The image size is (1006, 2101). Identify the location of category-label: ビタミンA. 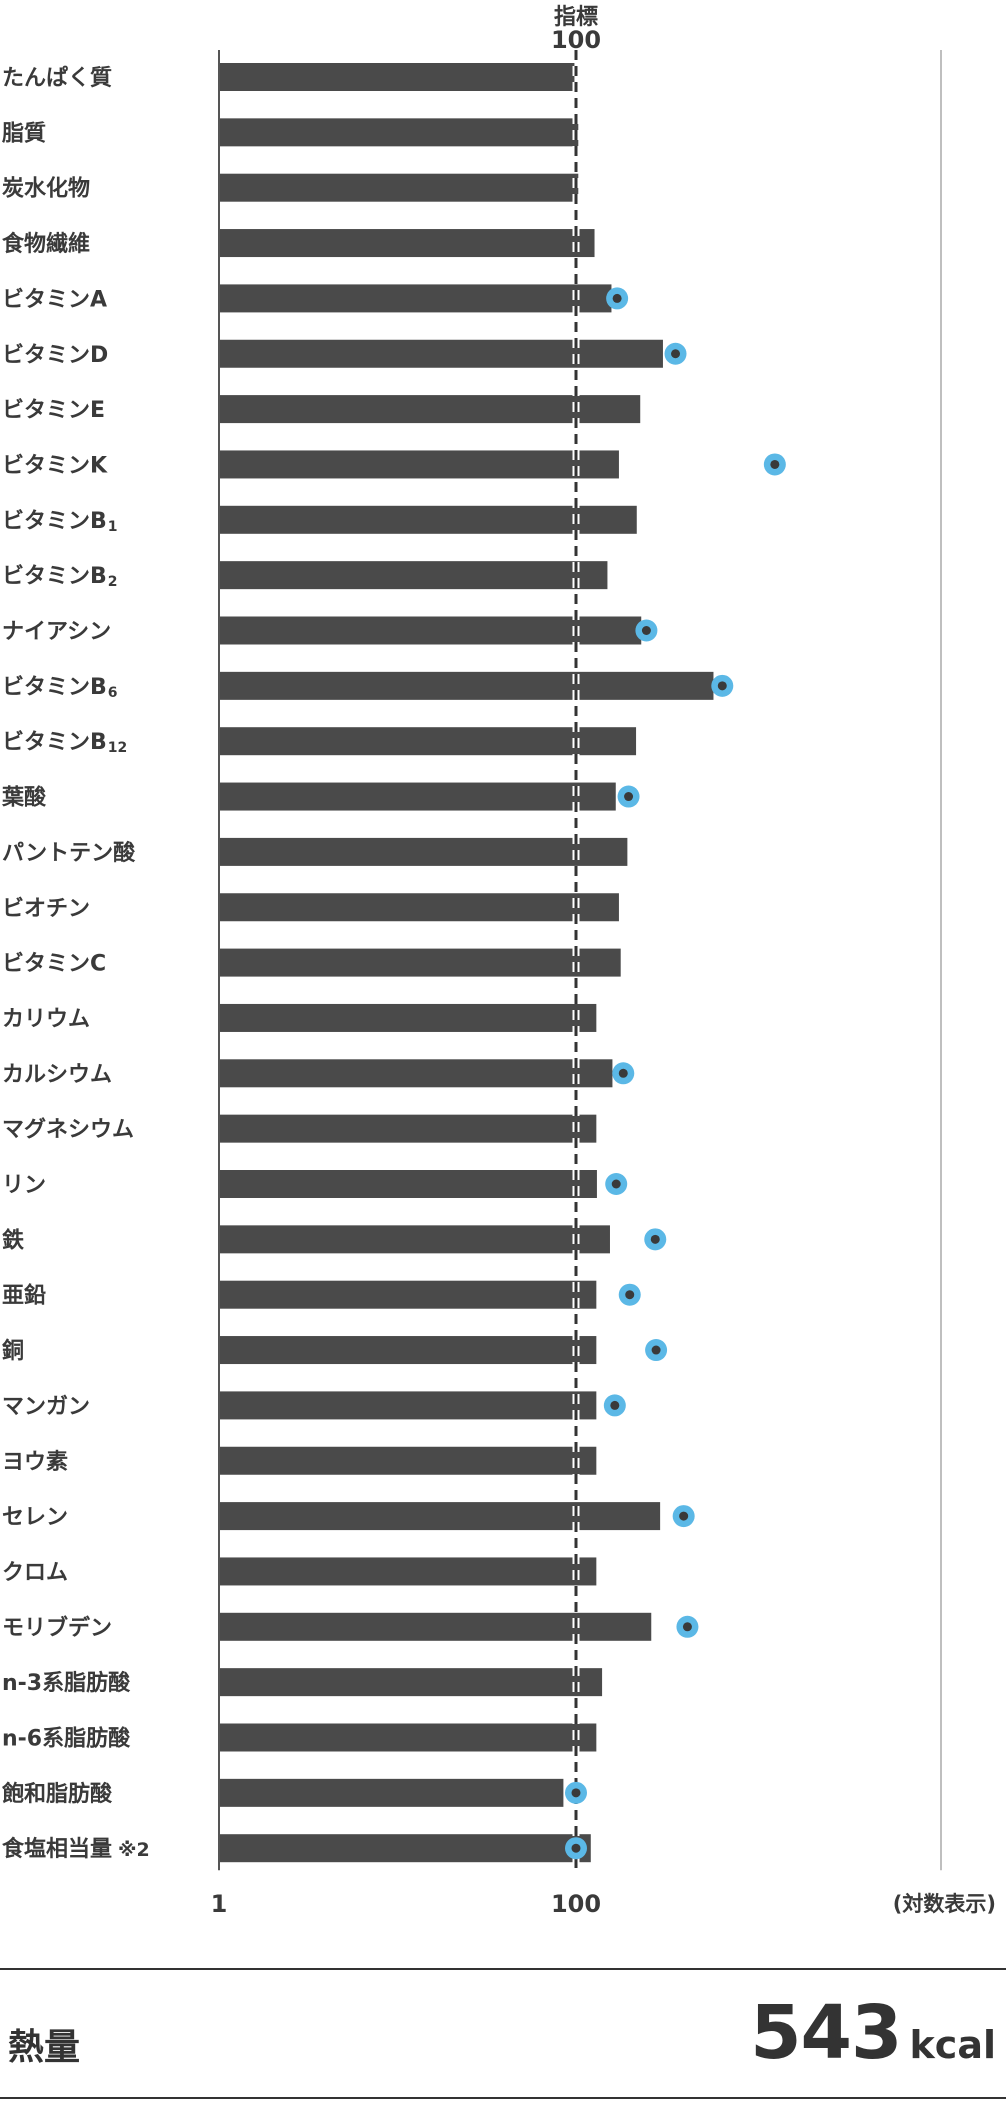
(54, 299).